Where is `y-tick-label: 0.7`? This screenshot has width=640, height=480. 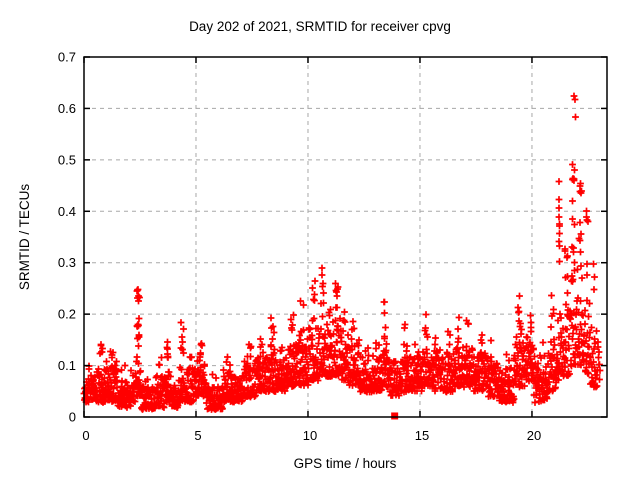
y-tick-label: 0.7 is located at coordinates (67, 57).